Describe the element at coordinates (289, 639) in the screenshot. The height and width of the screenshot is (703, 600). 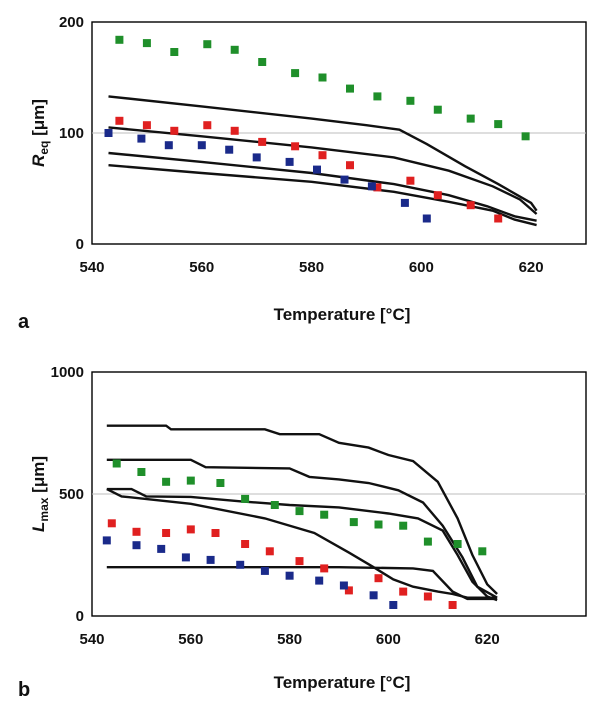
I see `x-tick-label-b-3: 580` at that location.